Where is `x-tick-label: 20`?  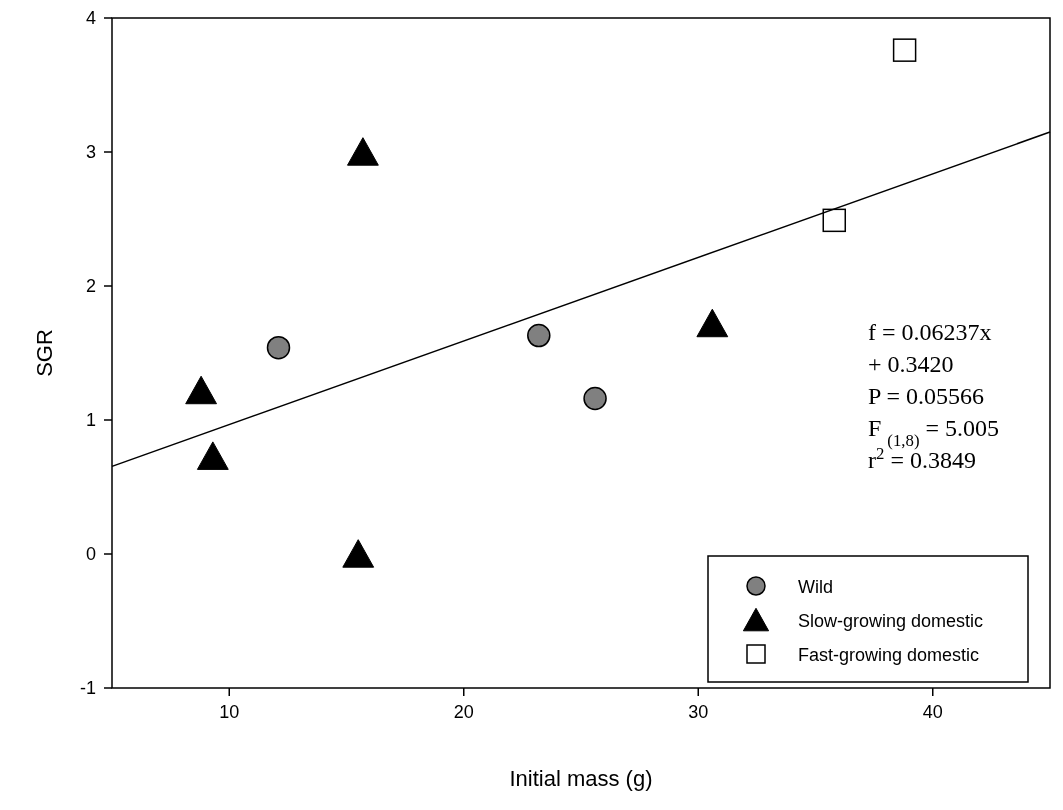
x-tick-label: 20 is located at coordinates (463, 712).